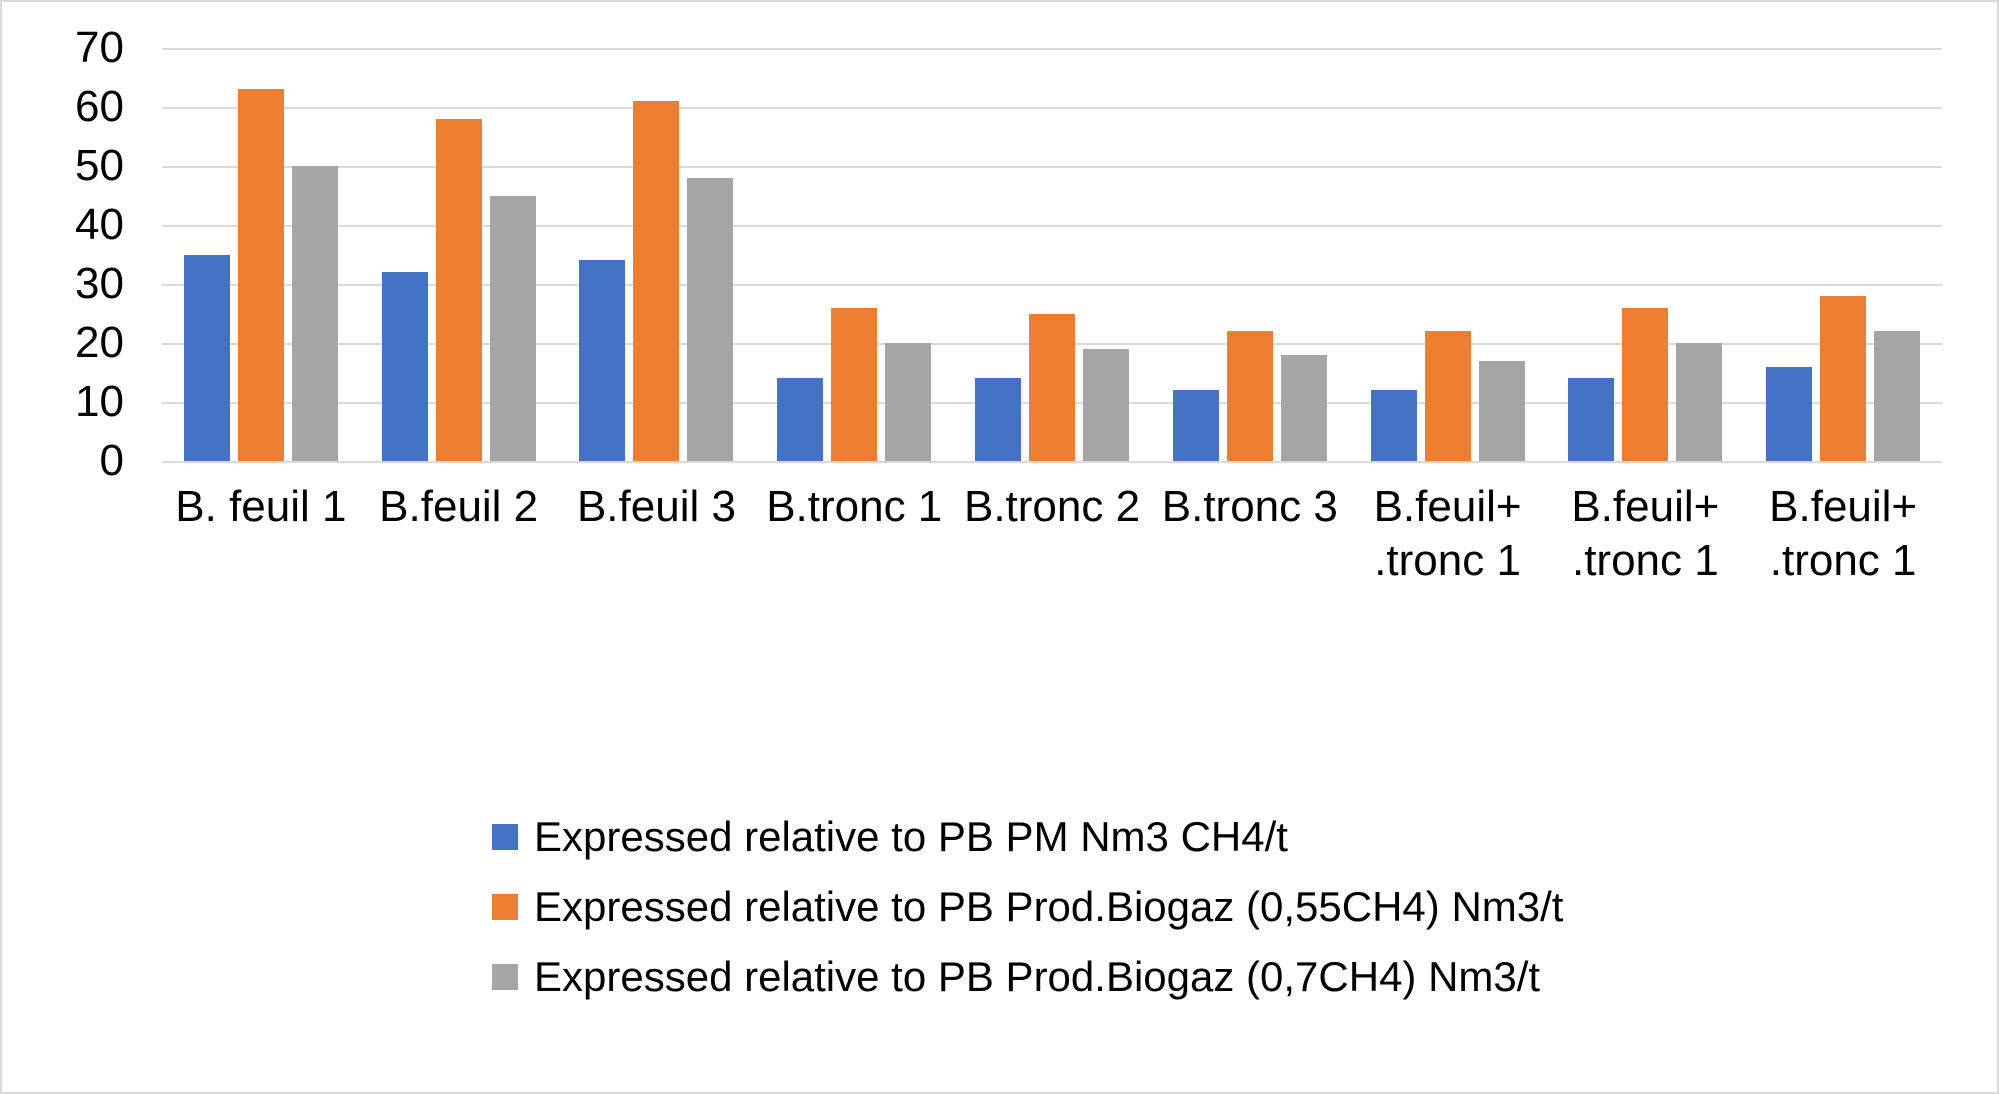 The width and height of the screenshot is (1999, 1094). What do you see at coordinates (459, 506) in the screenshot?
I see `x-axis-category-label: B.feuil 2` at bounding box center [459, 506].